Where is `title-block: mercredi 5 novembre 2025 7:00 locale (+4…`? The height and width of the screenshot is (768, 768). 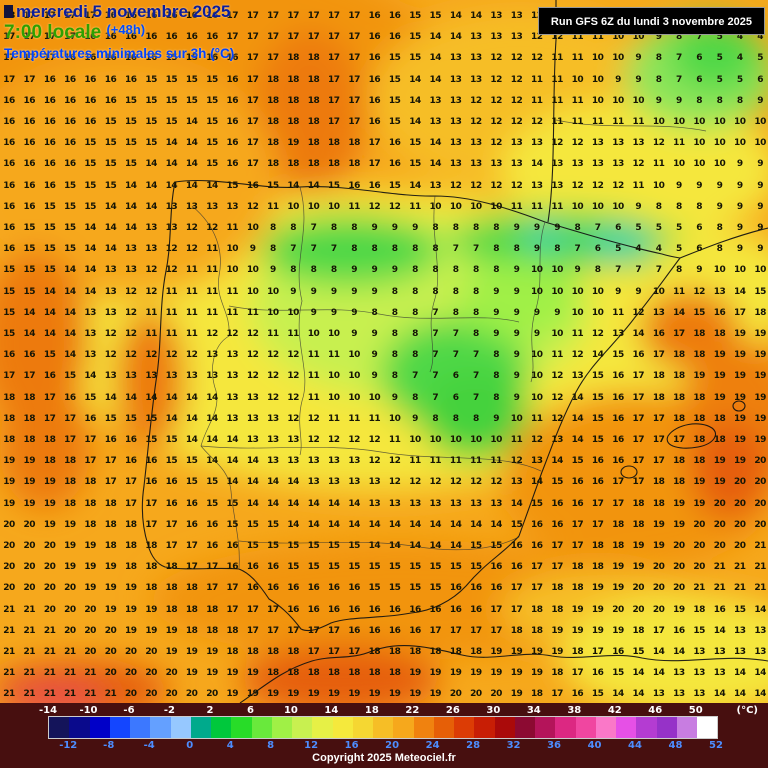
title-block: mercredi 5 novembre 2025 7:00 locale (+4… is located at coordinates (119, 31).